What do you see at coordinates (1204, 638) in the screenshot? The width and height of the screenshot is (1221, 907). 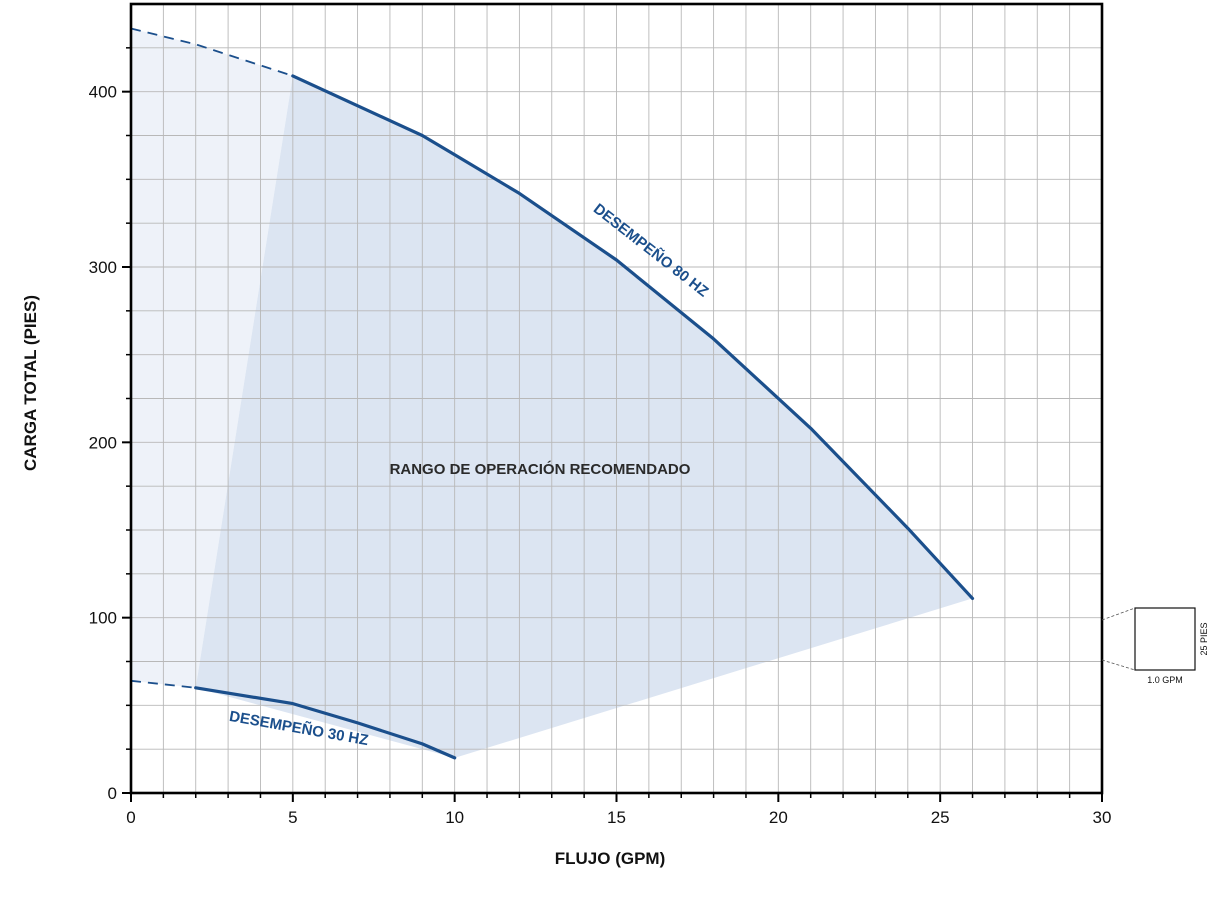 I see `scale-key-height-label: 25 PIES` at bounding box center [1204, 638].